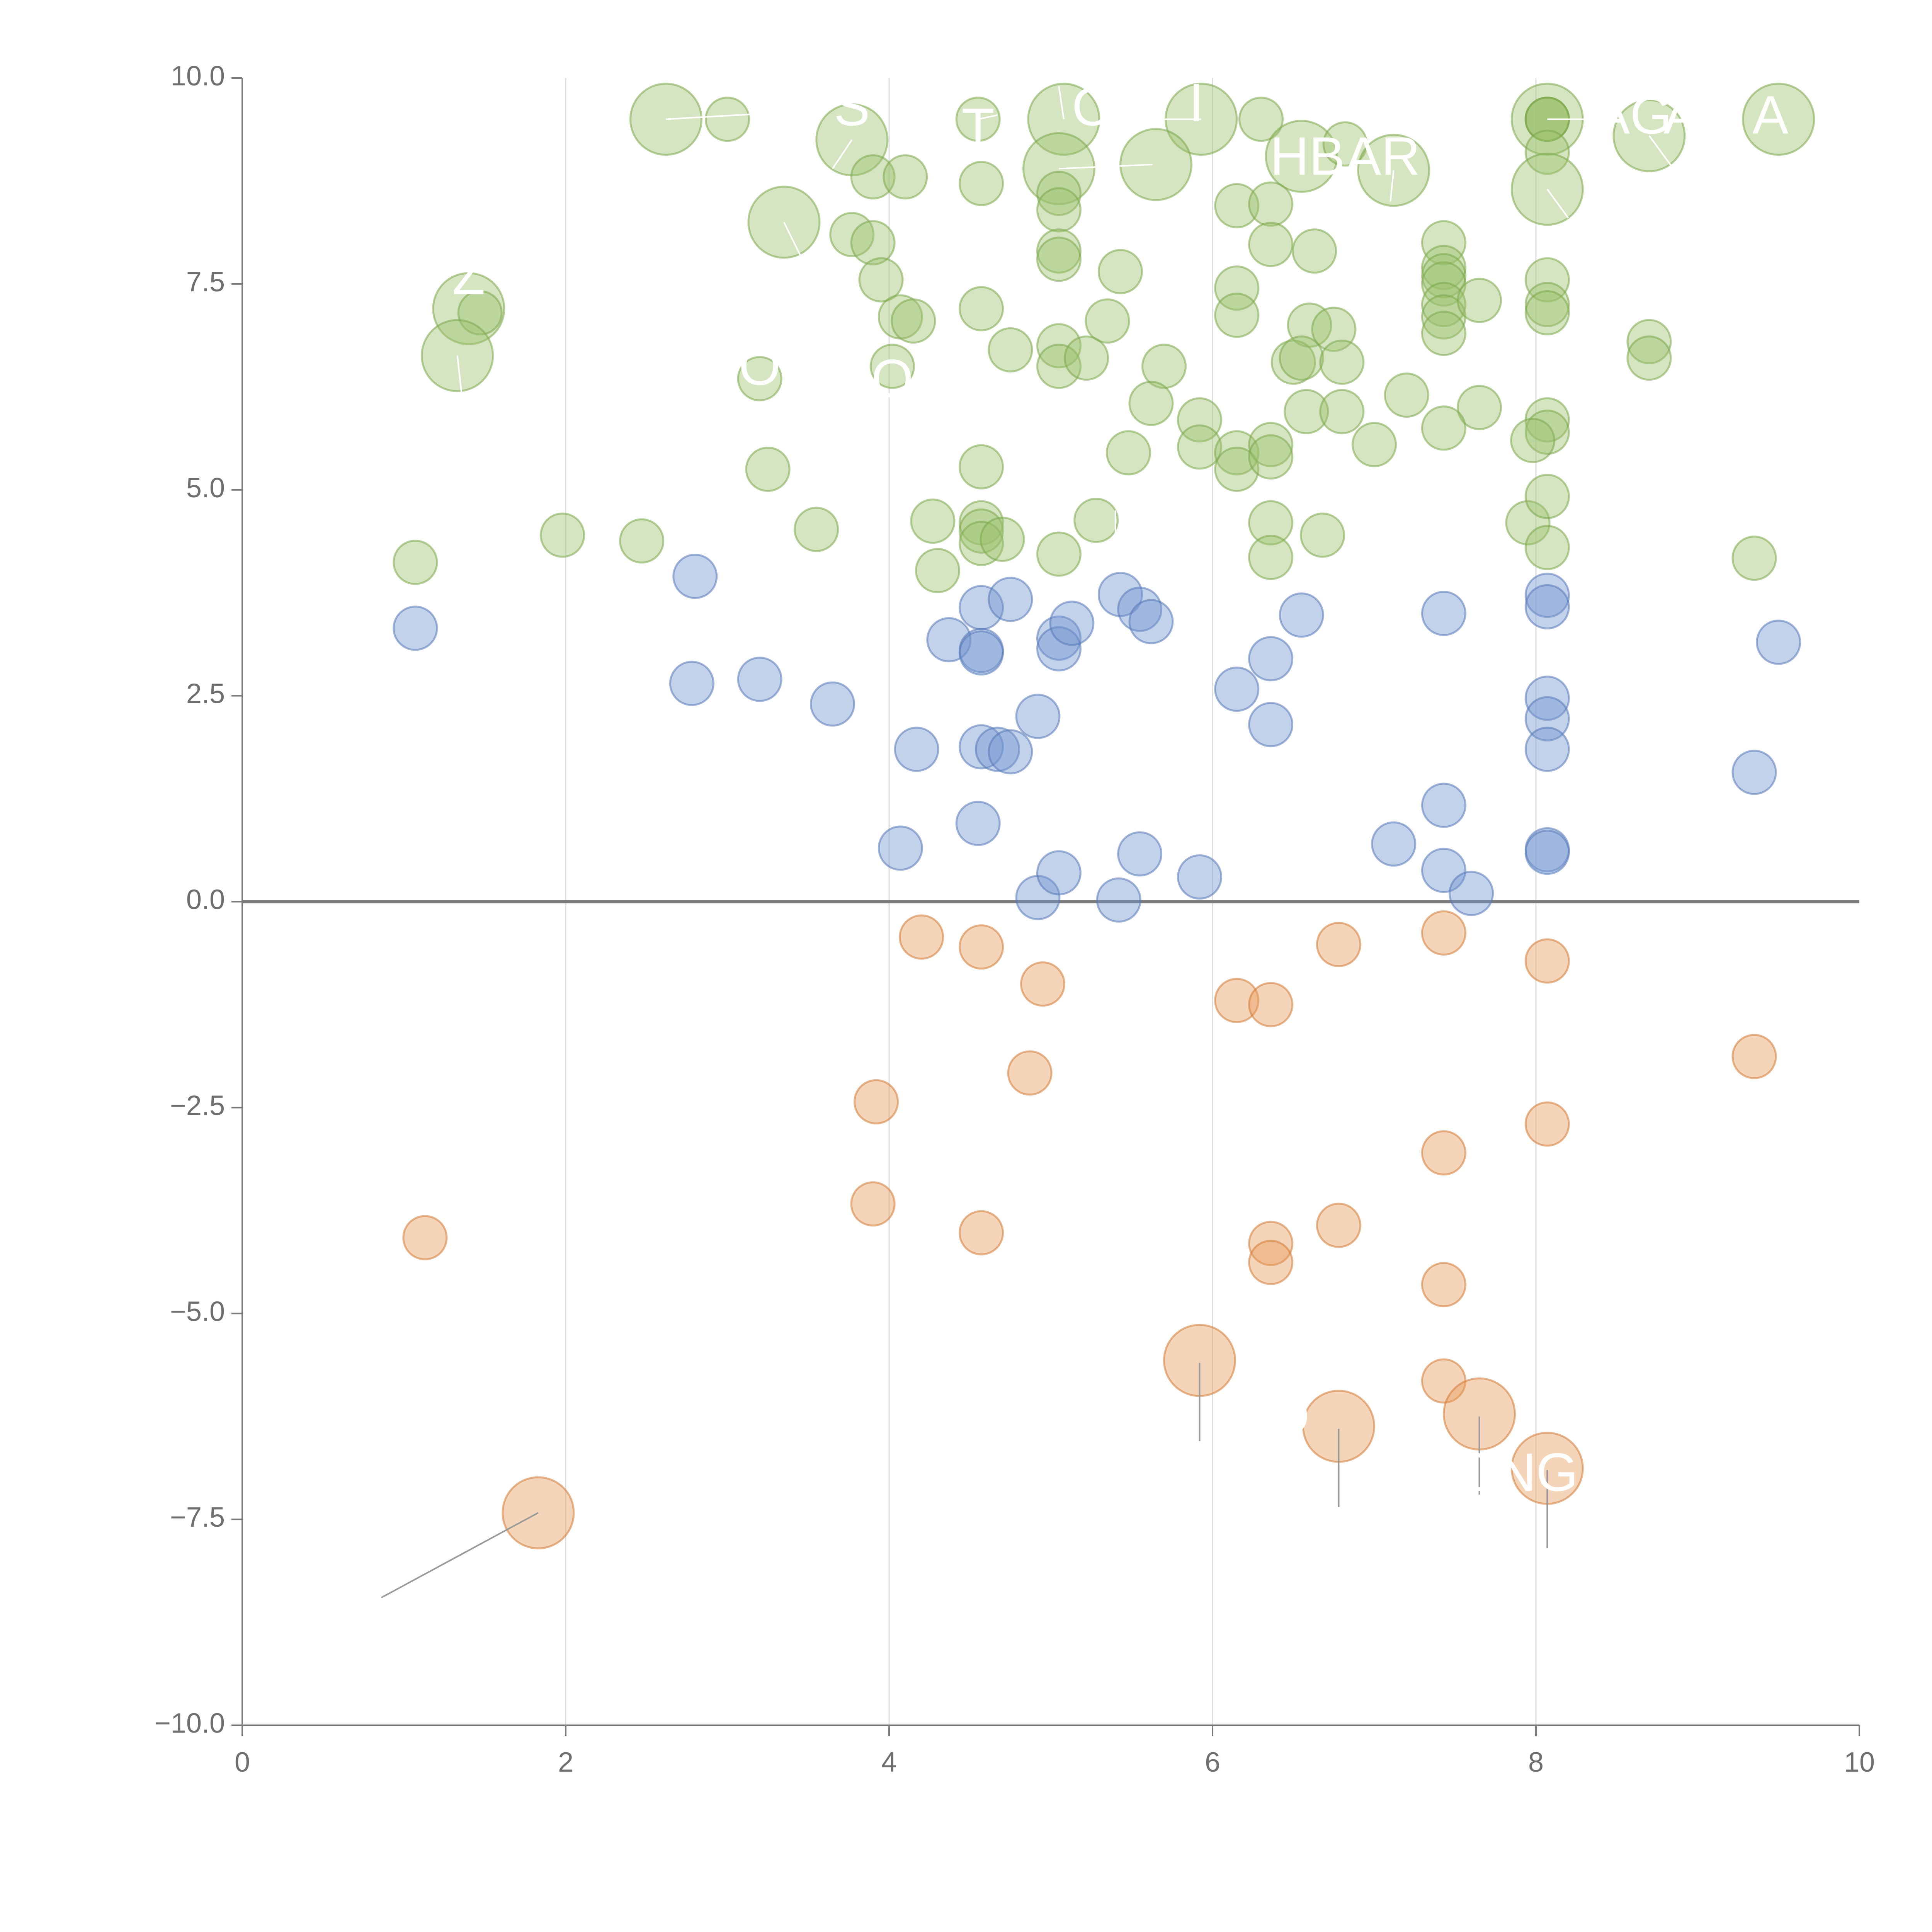 The width and height of the screenshot is (1932, 1932). I want to click on x-tick-label: 4, so click(889, 1763).